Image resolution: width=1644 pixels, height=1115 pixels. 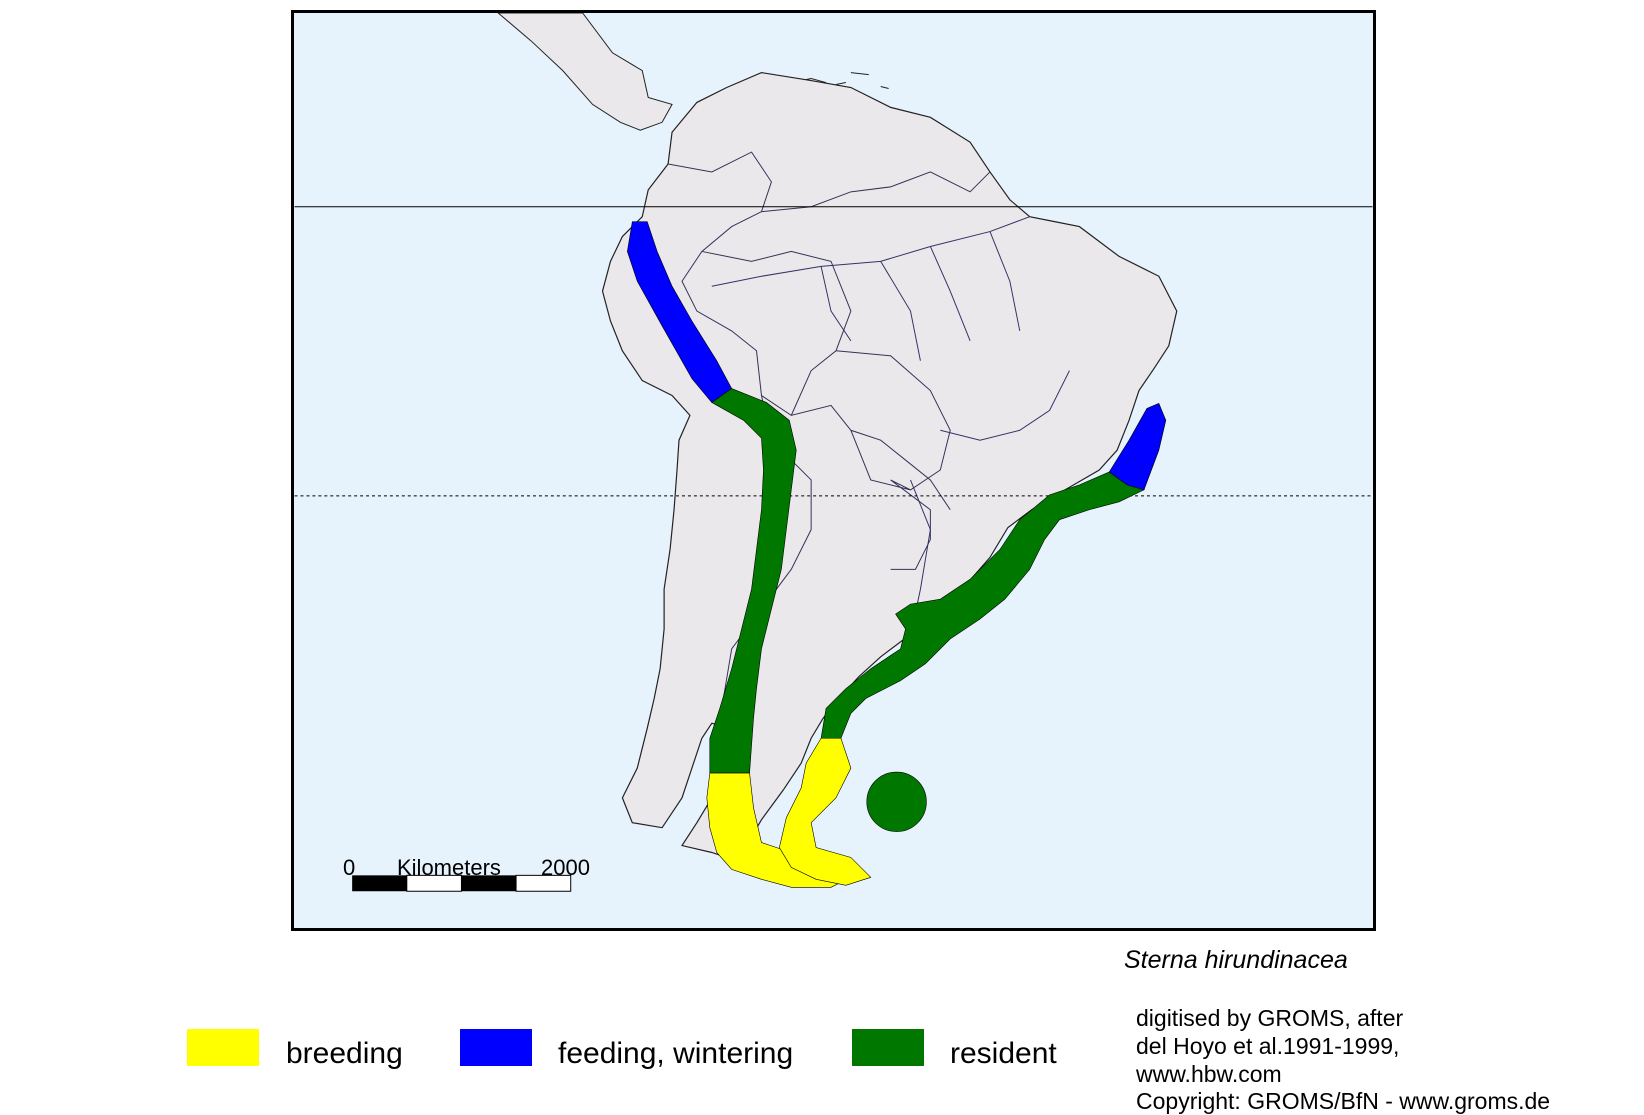 I want to click on central-america-land, so click(x=585, y=72).